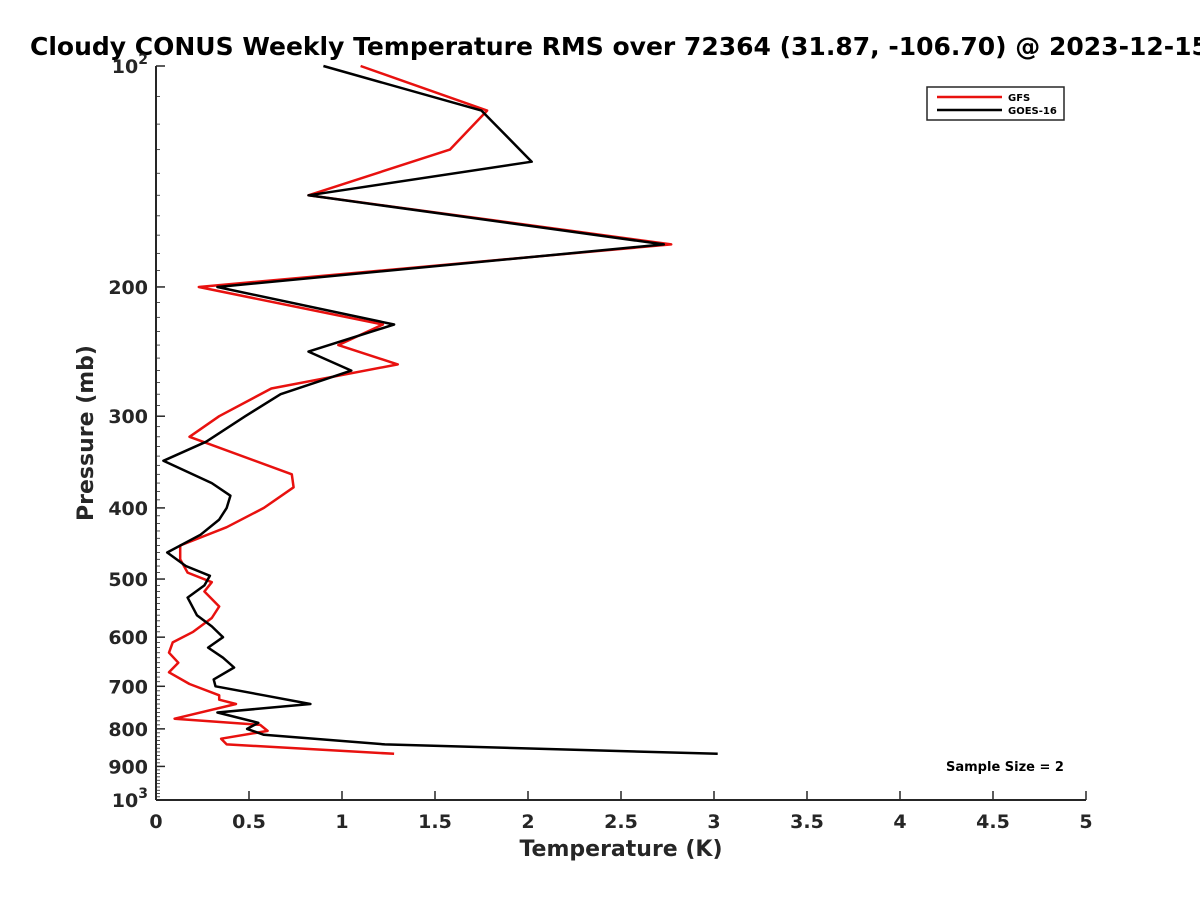 This screenshot has height=900, width=1200. I want to click on y-tick-label: 10², so click(130, 65).